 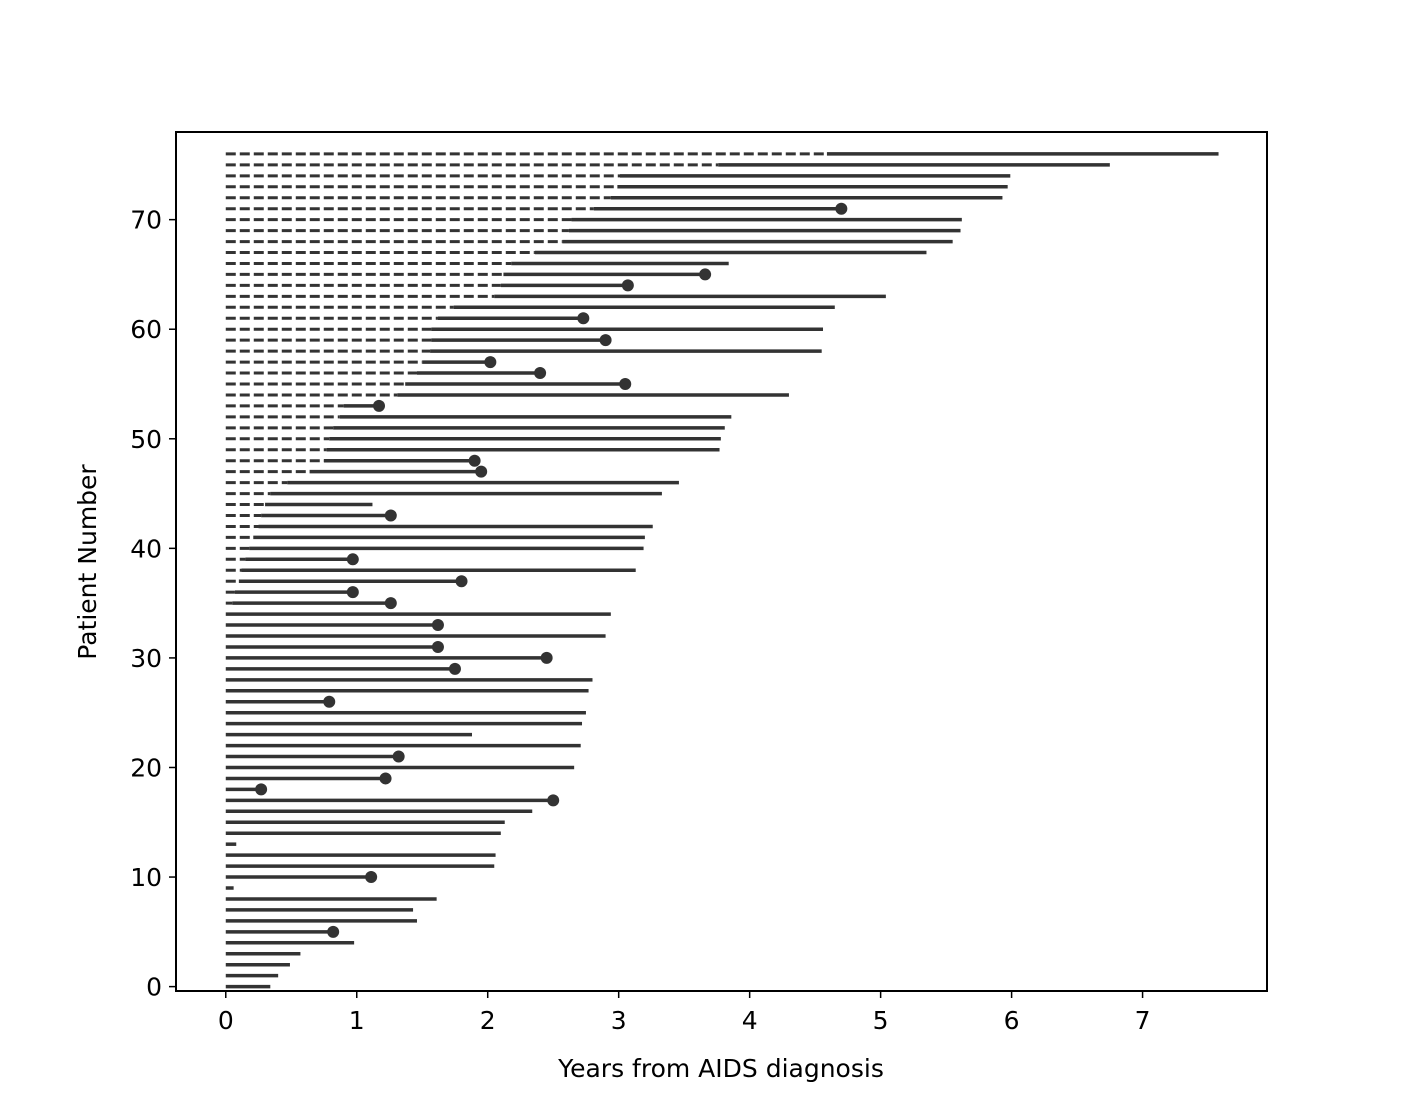 I want to click on y-tick-label: 40, so click(x=146, y=548).